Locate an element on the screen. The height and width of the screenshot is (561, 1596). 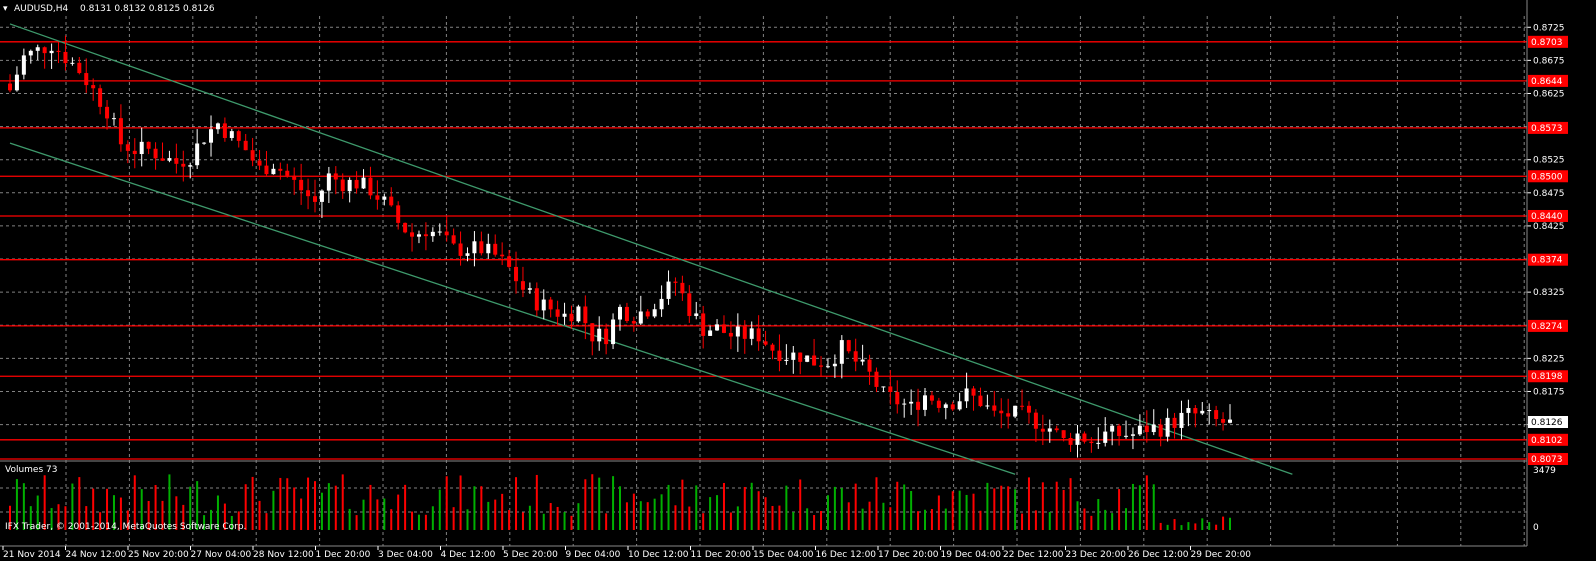
level-label: 0.8274 is located at coordinates (1547, 327).